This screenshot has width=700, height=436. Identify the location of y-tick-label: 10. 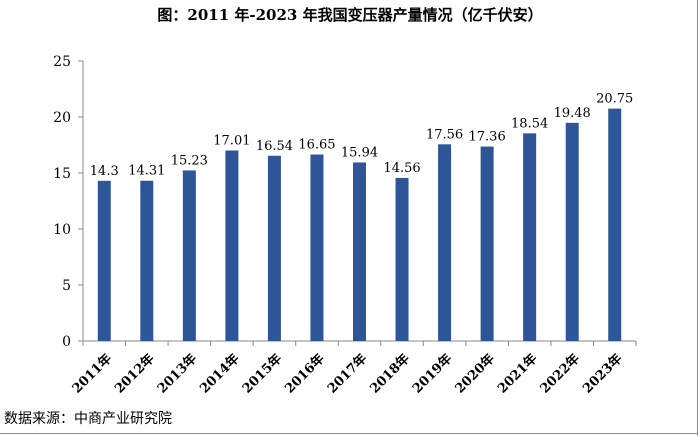
(62, 230).